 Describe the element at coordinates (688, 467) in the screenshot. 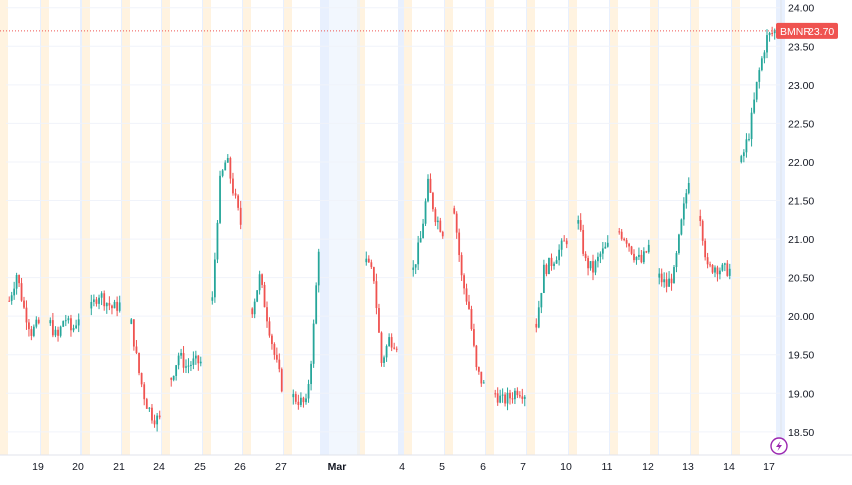

I see `x-tick-label: 13` at that location.